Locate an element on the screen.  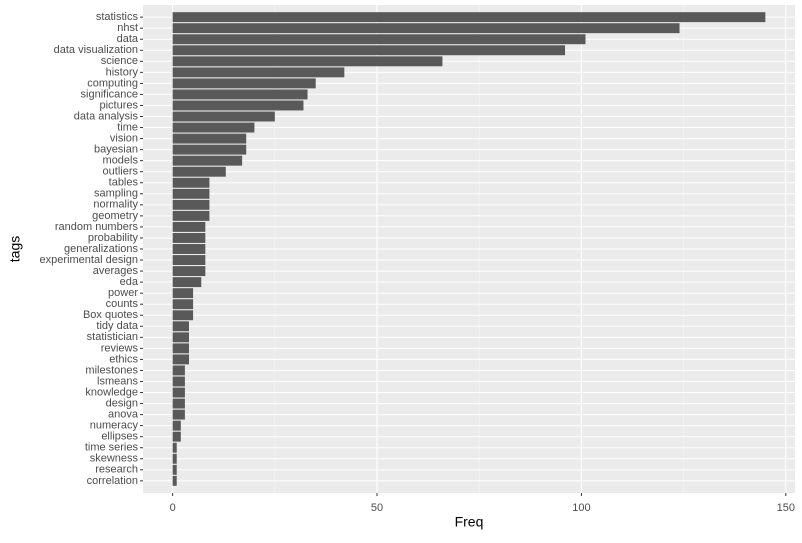
y-tick-label: time is located at coordinates (127, 127).